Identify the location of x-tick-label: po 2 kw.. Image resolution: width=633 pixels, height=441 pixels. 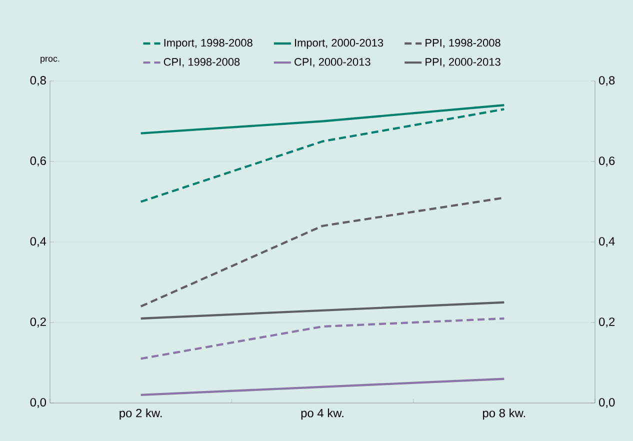
(141, 414).